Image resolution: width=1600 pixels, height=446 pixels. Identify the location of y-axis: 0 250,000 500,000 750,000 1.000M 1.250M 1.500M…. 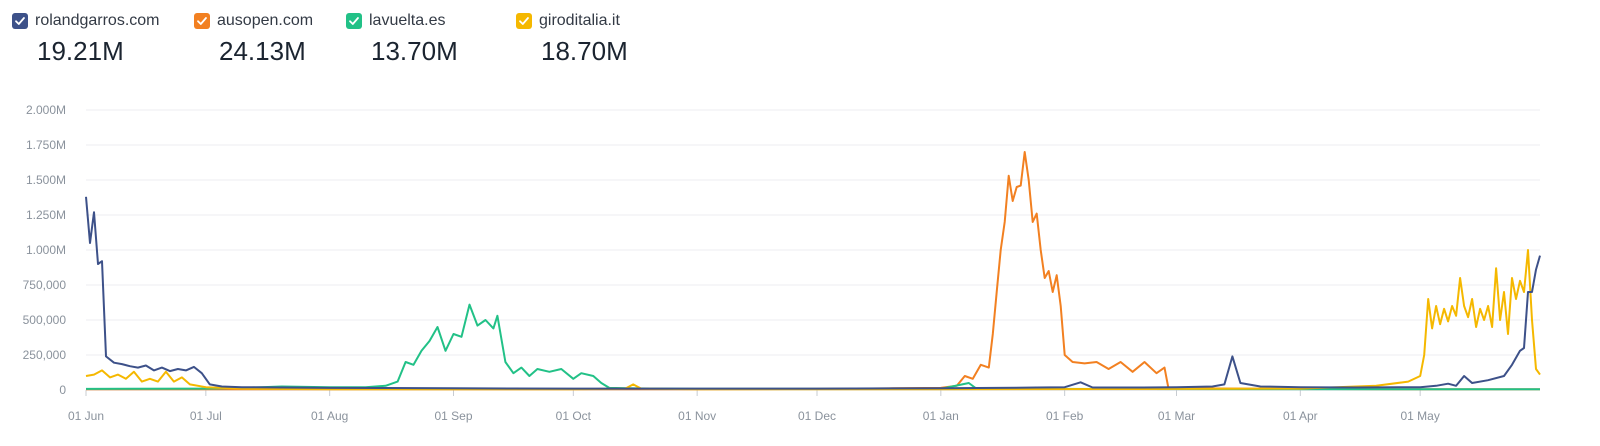
(45, 250).